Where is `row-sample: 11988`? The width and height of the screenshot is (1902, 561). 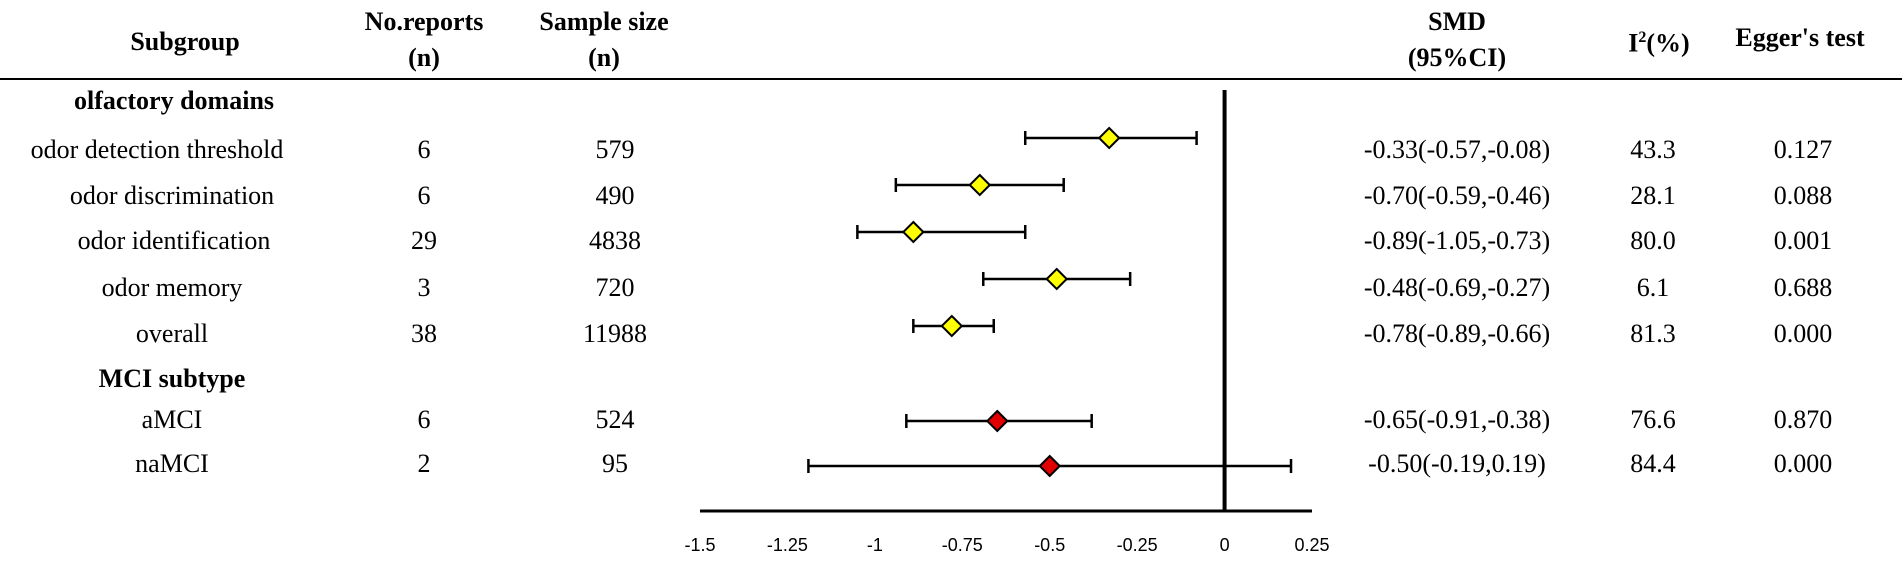 row-sample: 11988 is located at coordinates (615, 333).